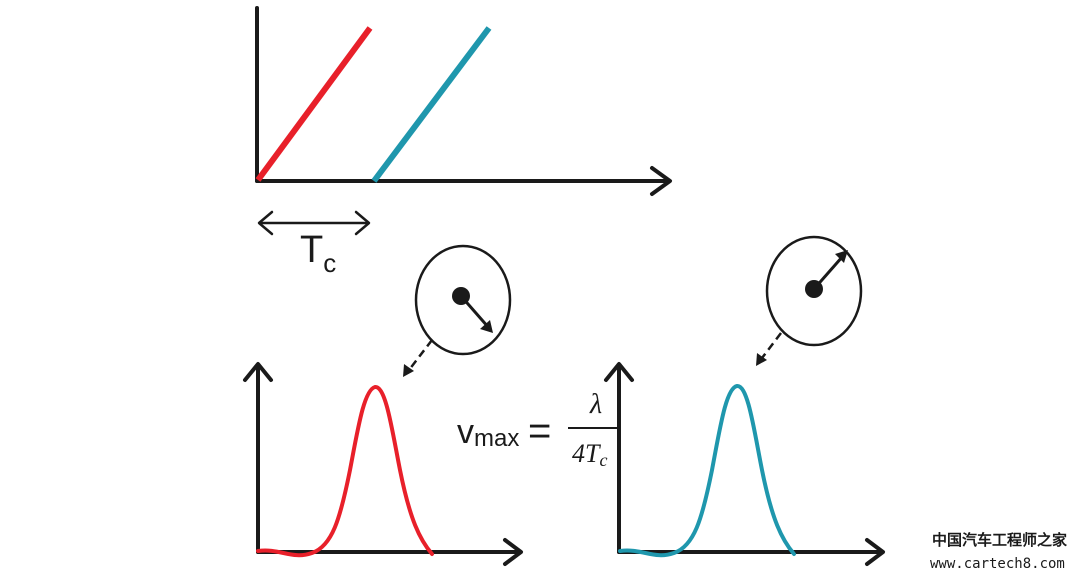  I want to click on vmax-formula: vmax = λ 4Tc, so click(538, 429).